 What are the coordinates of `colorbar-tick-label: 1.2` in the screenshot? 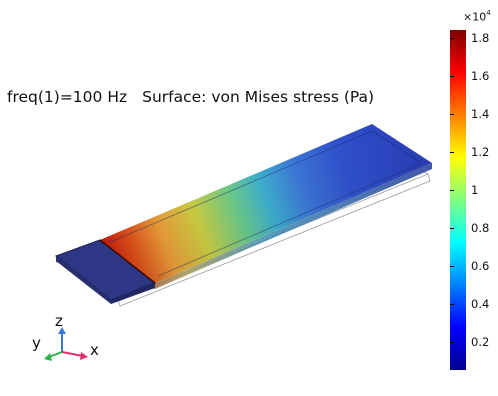 It's located at (480, 151).